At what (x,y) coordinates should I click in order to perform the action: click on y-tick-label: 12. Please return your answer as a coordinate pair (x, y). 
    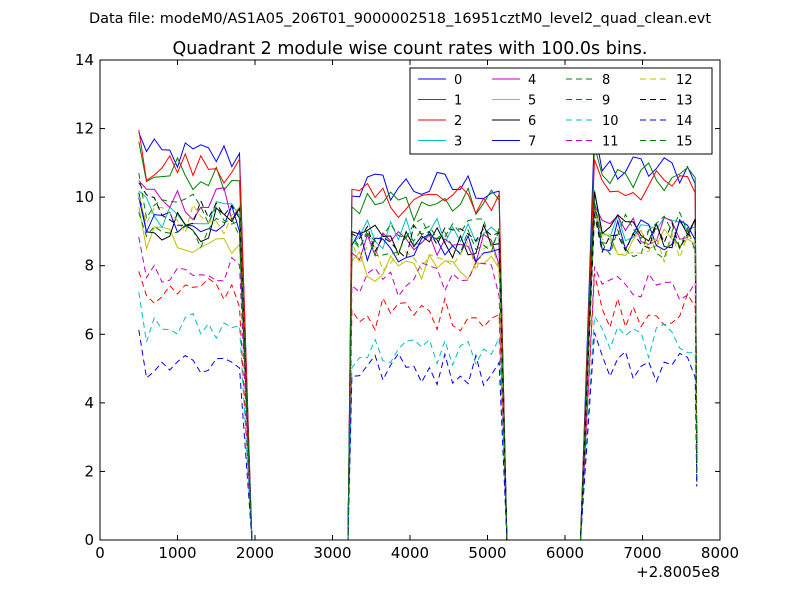
    Looking at the image, I should click on (84, 129).